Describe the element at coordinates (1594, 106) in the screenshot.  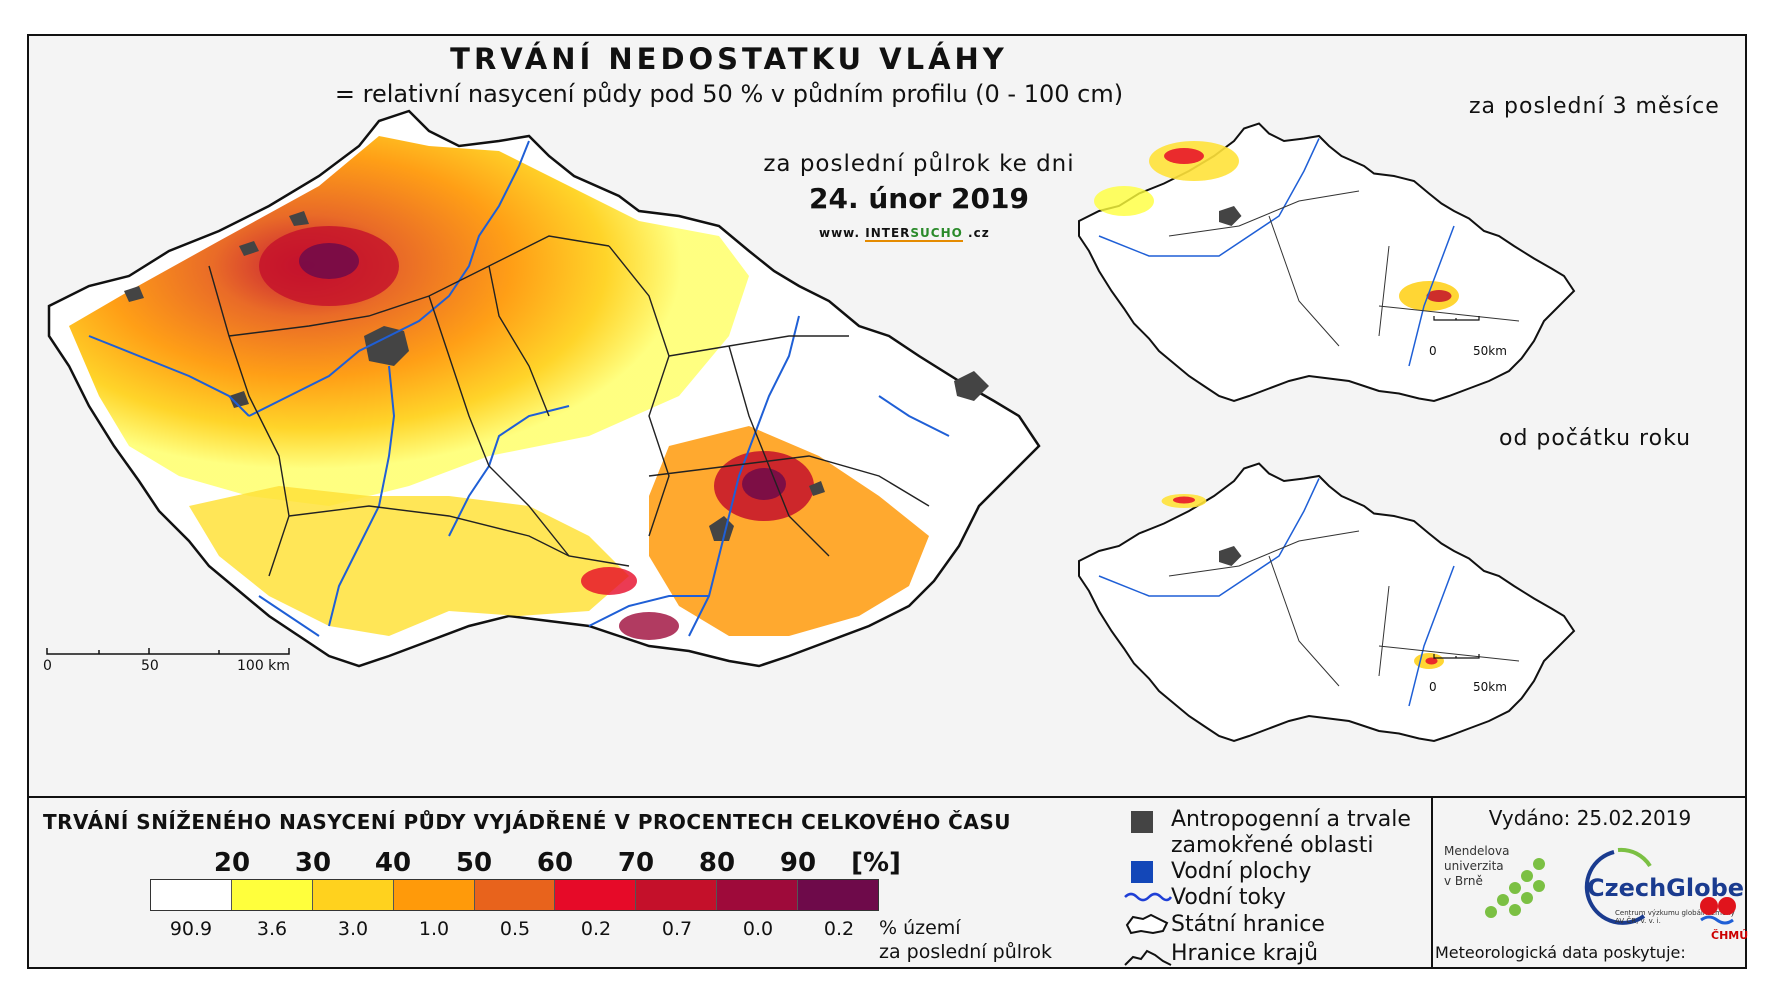
I see `inset-title-3-months: za poslední 3 měsíce` at that location.